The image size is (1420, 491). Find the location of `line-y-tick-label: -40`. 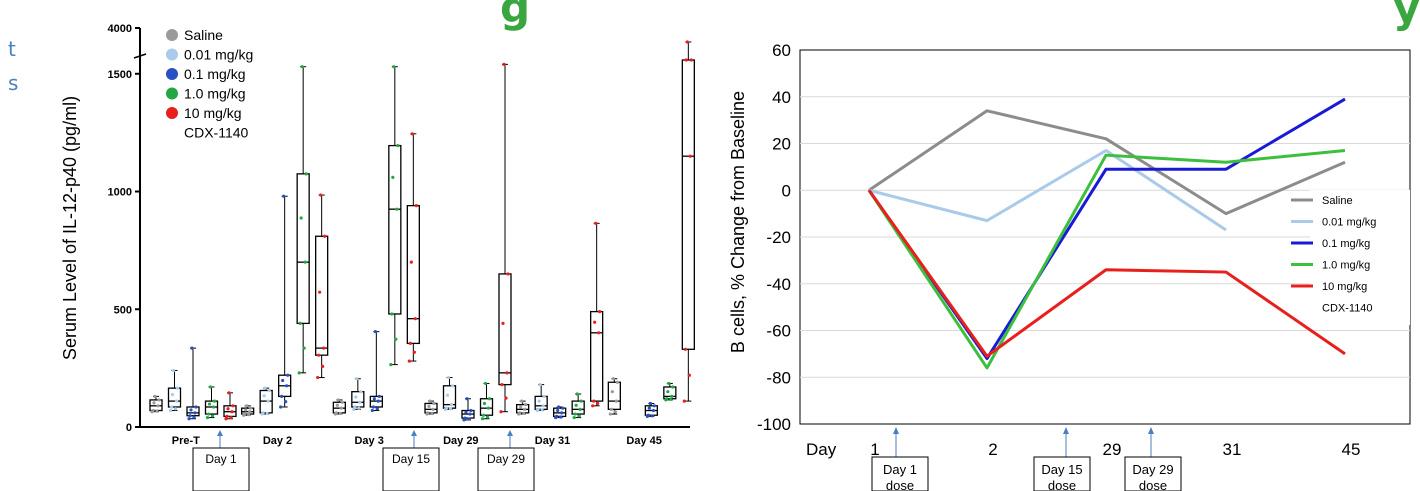

line-y-tick-label: -40 is located at coordinates (778, 284).